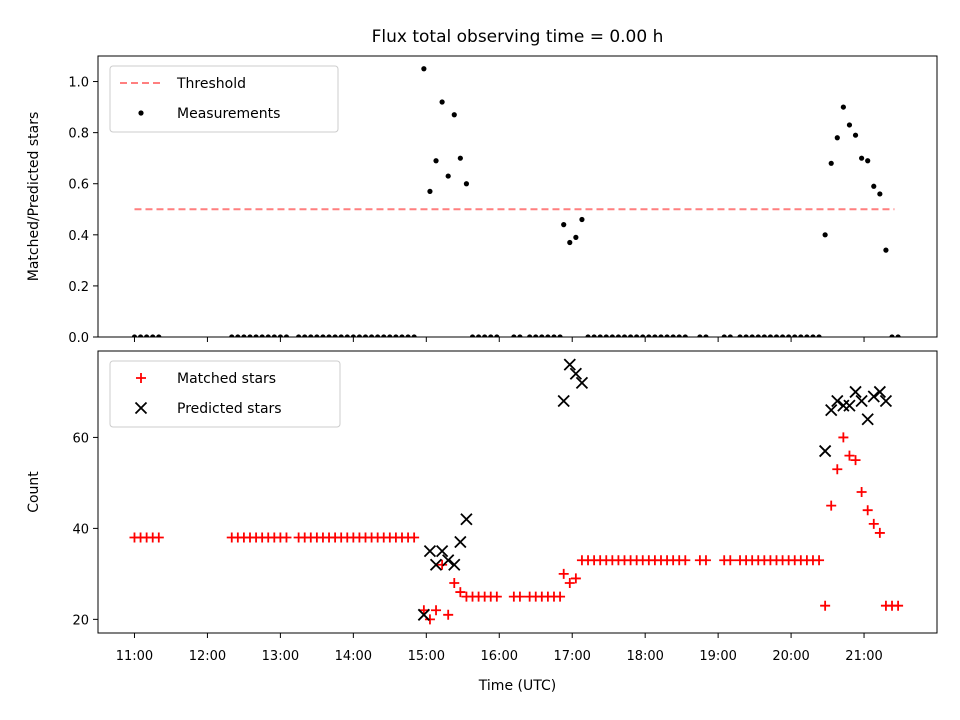  I want to click on y-tick-label: 1.0, so click(78, 83).